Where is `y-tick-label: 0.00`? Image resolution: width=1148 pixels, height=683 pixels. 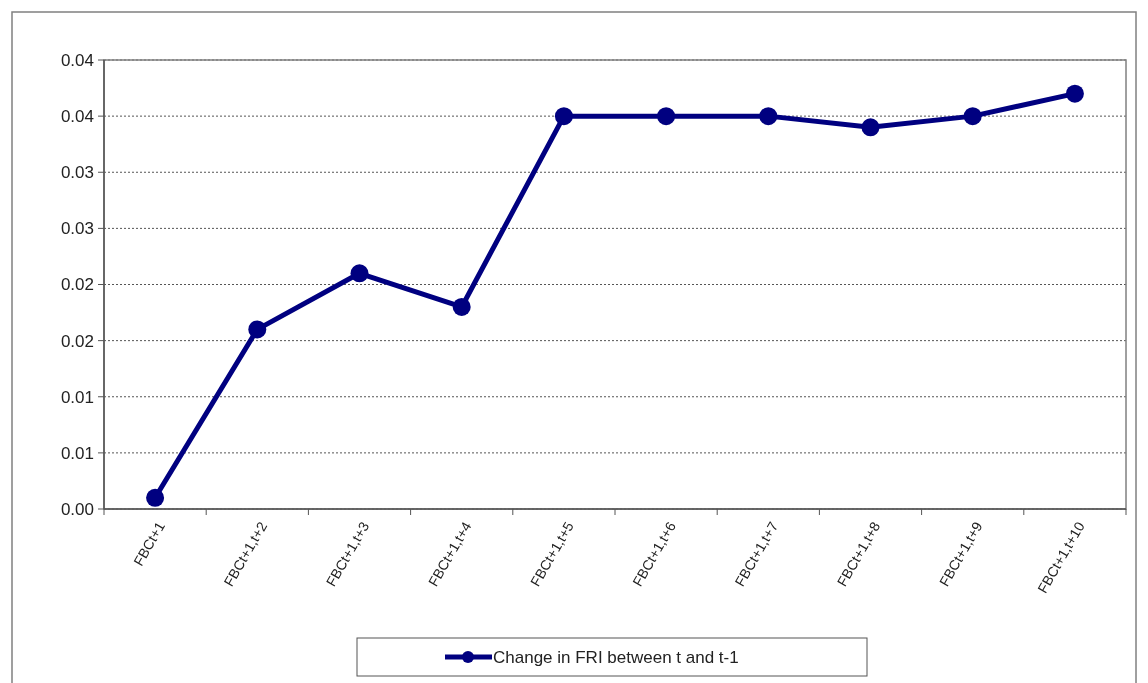
y-tick-label: 0.00 is located at coordinates (77, 509).